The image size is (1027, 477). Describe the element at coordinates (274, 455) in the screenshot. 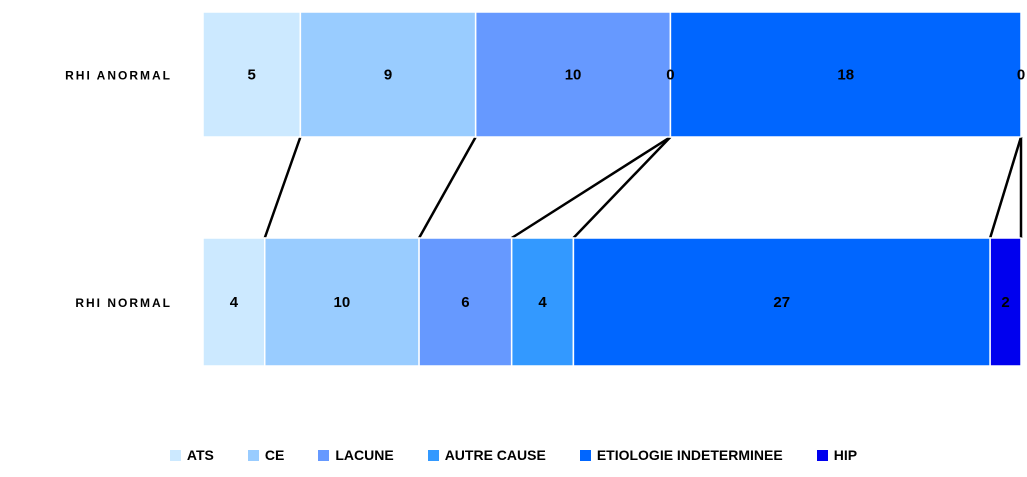

I see `legend-label: CE` at that location.